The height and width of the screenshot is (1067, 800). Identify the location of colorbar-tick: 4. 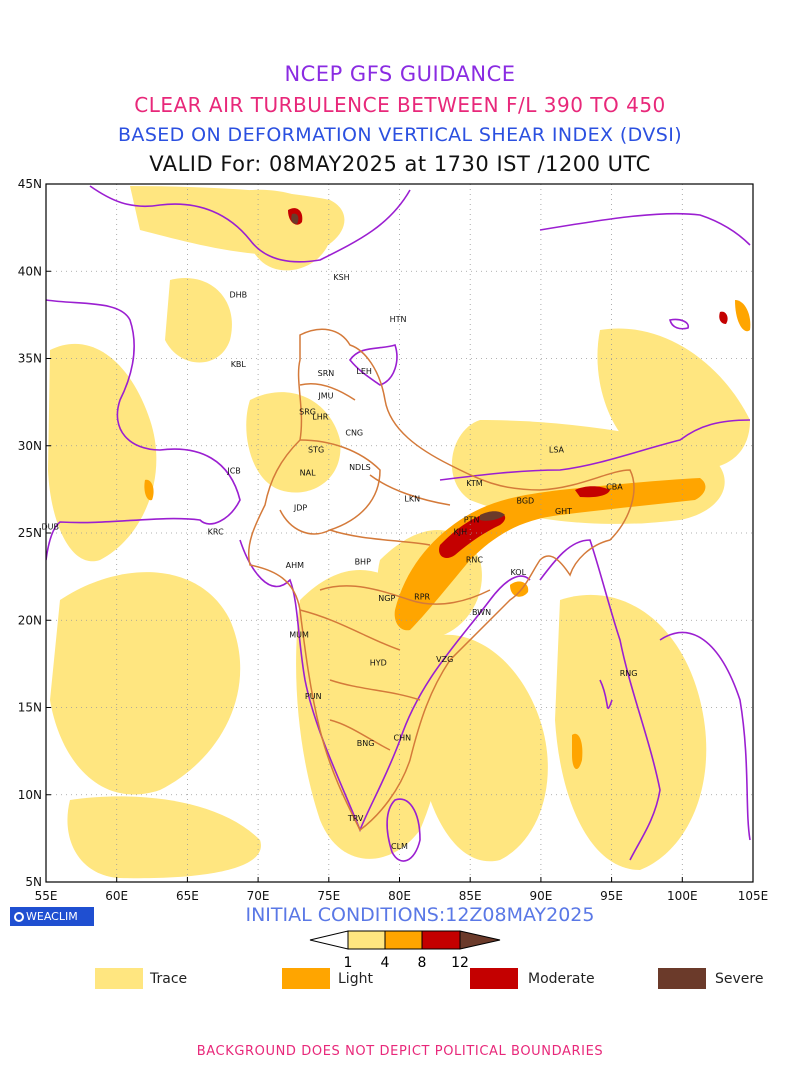
(385, 963).